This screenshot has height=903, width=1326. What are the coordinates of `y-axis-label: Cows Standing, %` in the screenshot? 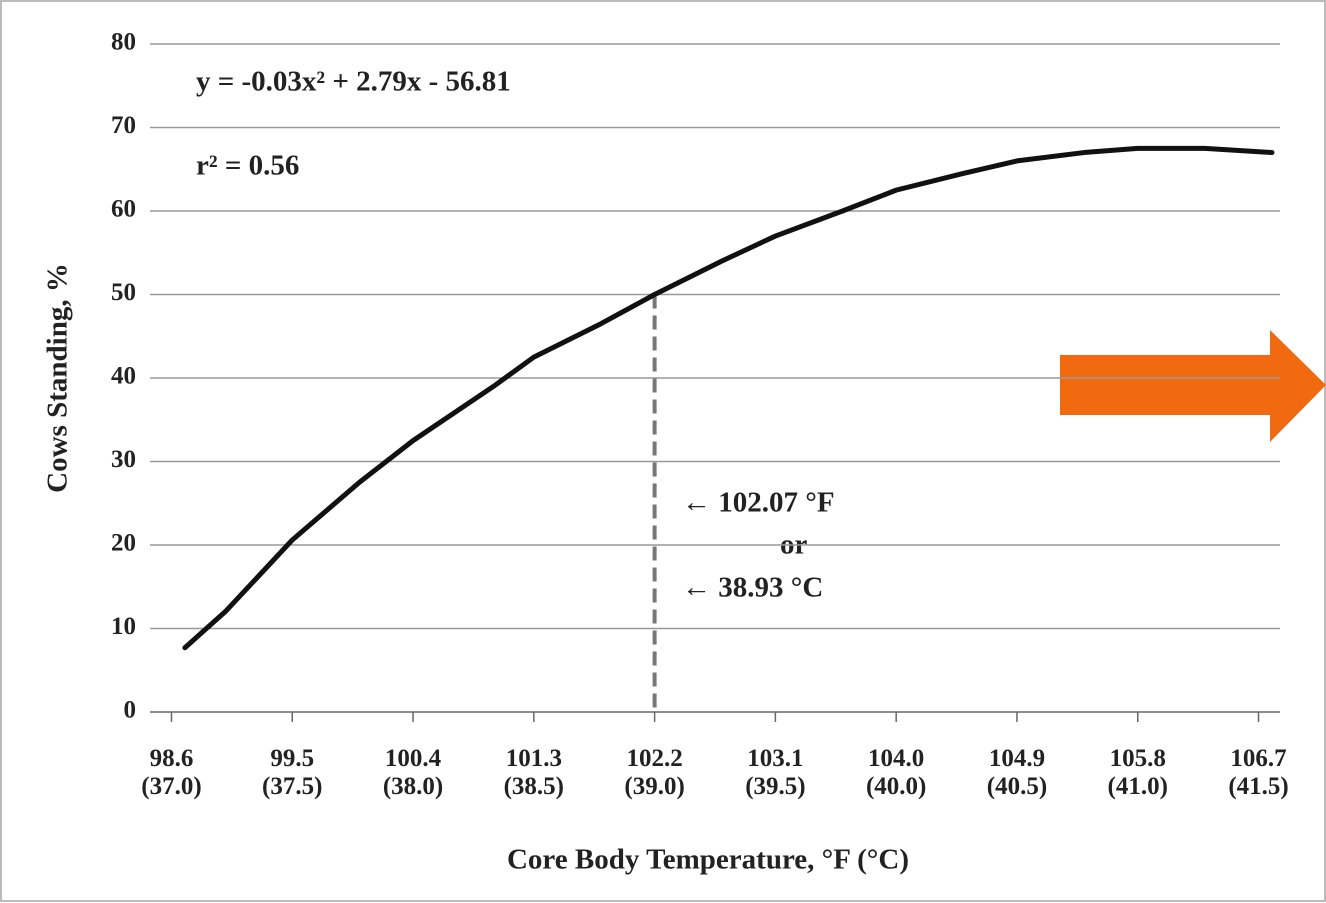 It's located at (58, 378).